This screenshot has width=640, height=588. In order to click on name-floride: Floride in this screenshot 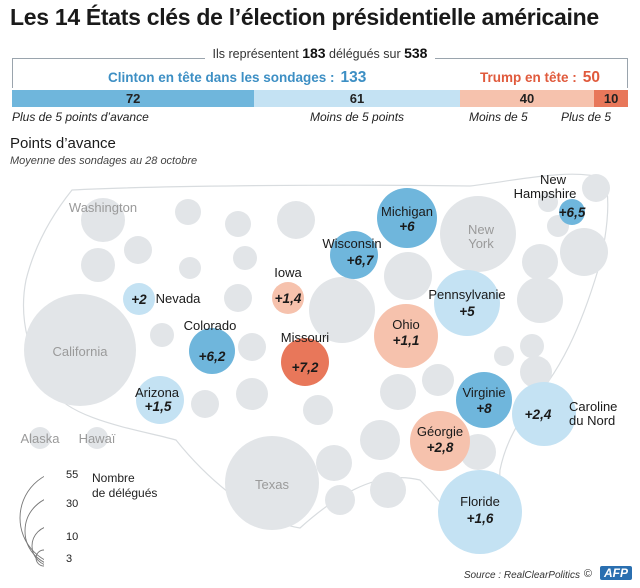, I will do `click(480, 501)`.